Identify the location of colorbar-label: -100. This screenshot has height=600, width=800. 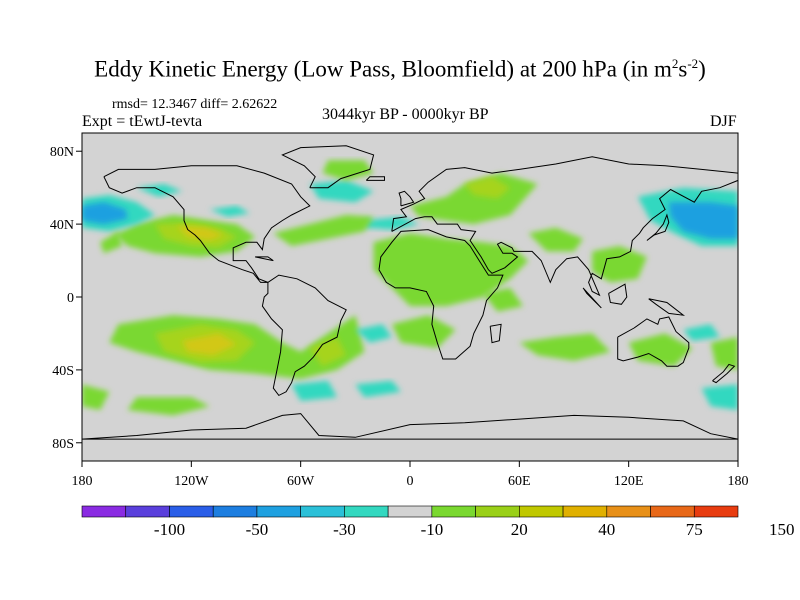
(169, 529).